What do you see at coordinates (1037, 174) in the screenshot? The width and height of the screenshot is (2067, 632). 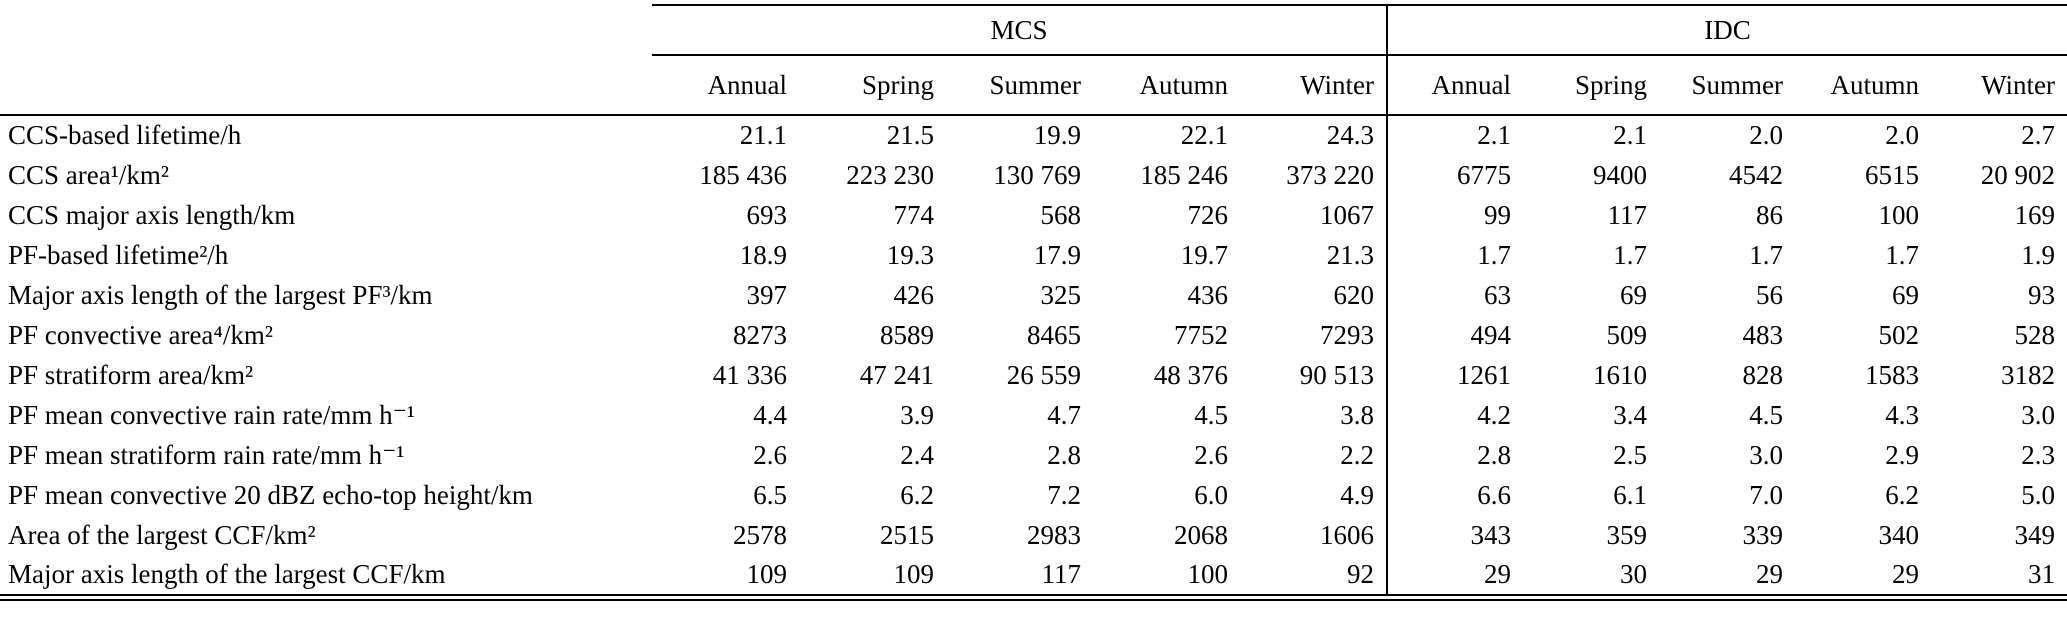 I see `cell-value-mcs: 130 769` at bounding box center [1037, 174].